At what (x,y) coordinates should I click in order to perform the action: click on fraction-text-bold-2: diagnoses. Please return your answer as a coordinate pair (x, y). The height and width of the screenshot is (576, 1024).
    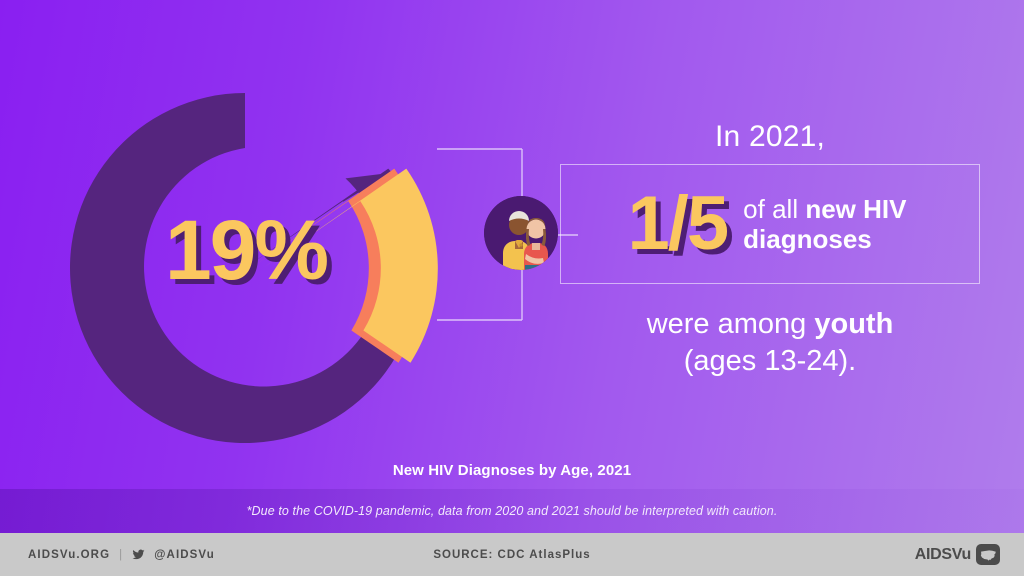
    Looking at the image, I should click on (807, 239).